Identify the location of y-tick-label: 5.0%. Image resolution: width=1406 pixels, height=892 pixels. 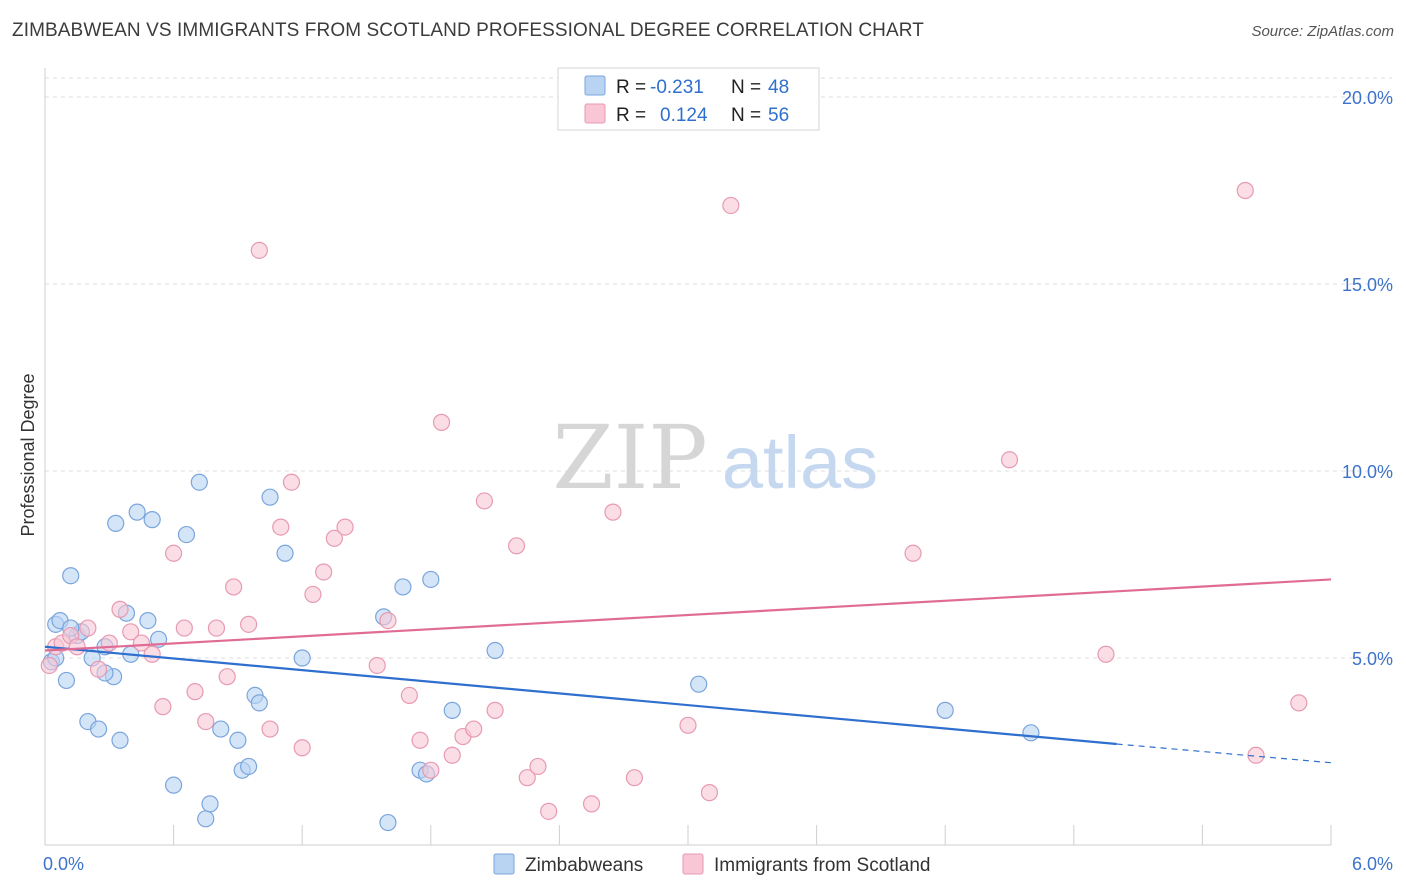
(1372, 659).